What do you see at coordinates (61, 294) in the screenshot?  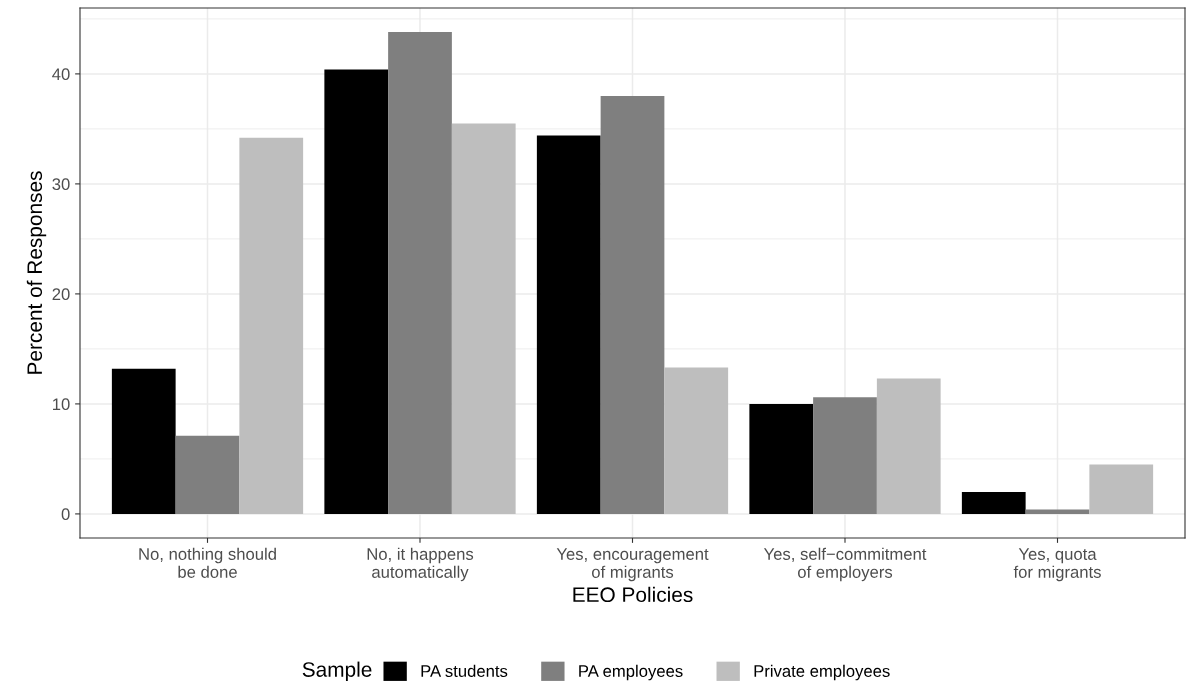 I see `y-tick-label: 20` at bounding box center [61, 294].